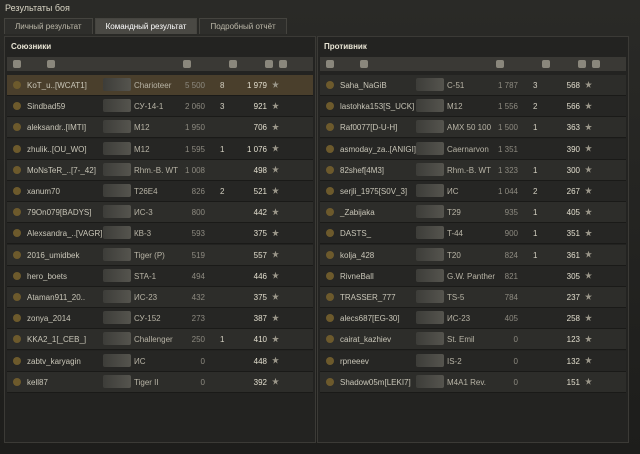  What do you see at coordinates (473, 85) in the screenshot?
I see `player-row: Saha_NaGiB С-51 1 787 3 568` at bounding box center [473, 85].